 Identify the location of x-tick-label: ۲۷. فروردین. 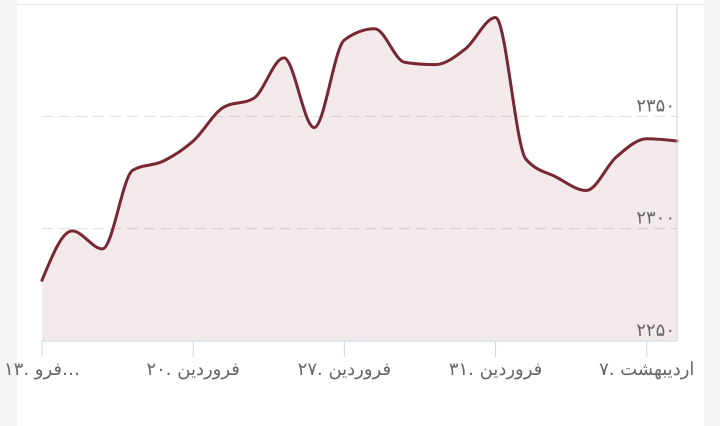
(345, 369).